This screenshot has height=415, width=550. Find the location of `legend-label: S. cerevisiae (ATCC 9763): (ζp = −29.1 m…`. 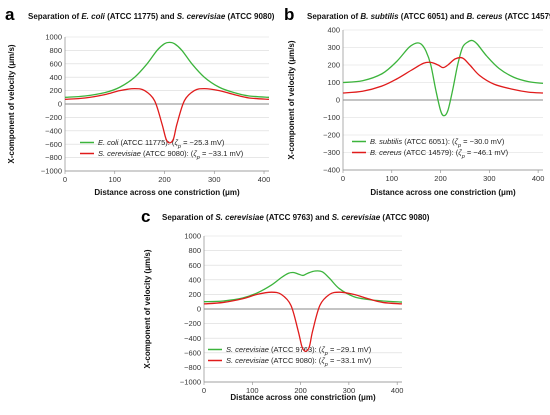

legend-label: S. cerevisiae (ATCC 9763): (ζp = −29.1 m… is located at coordinates (299, 351).